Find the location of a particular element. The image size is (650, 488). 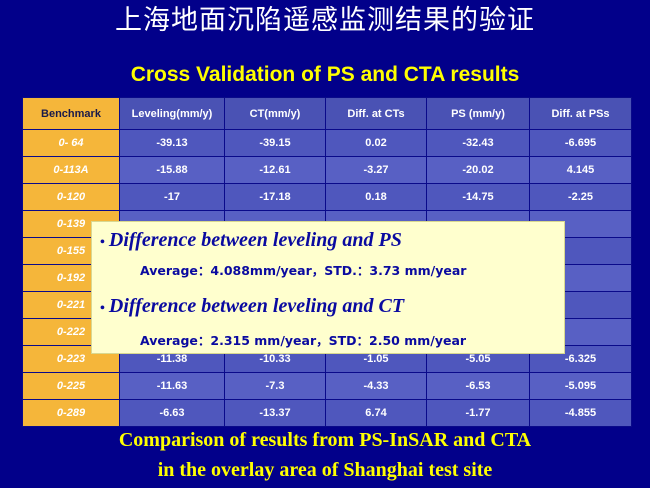

ps-cell: -6.53 is located at coordinates (478, 386).